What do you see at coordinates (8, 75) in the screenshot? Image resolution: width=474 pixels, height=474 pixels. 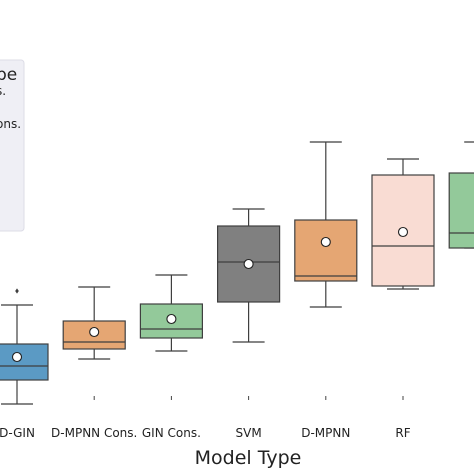 I see `legend-title: pe` at bounding box center [8, 75].